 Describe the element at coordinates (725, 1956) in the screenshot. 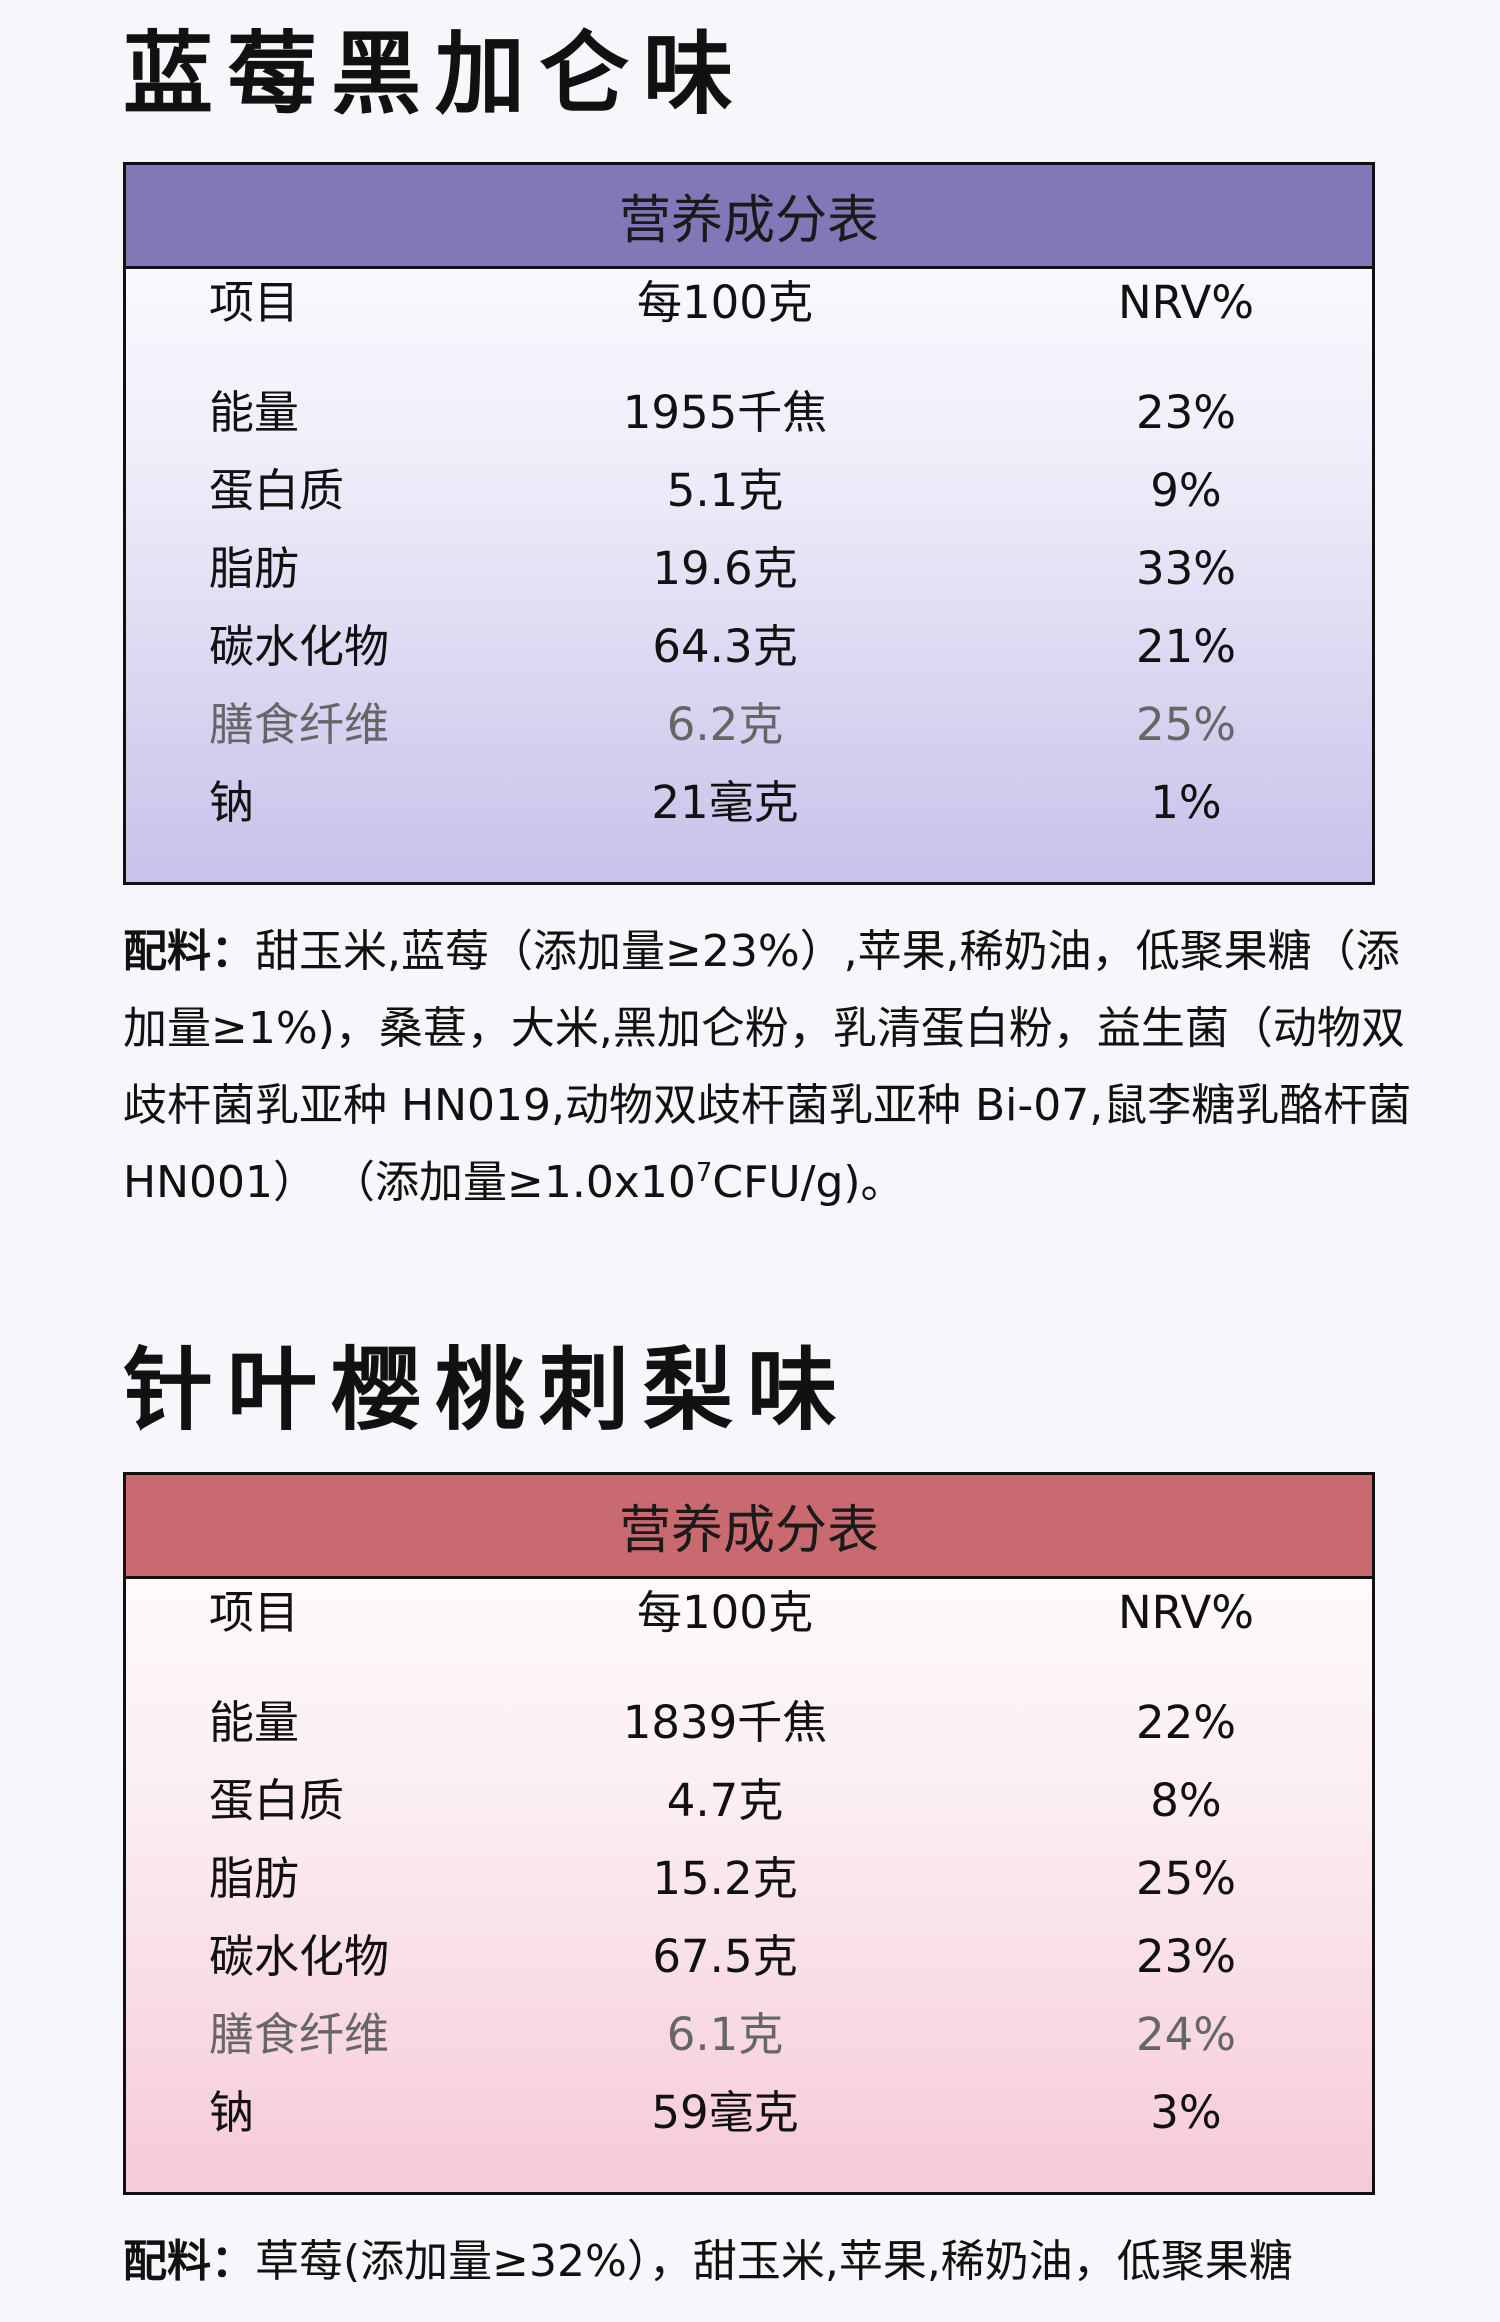

I see `row-per100g: 67.5克` at that location.